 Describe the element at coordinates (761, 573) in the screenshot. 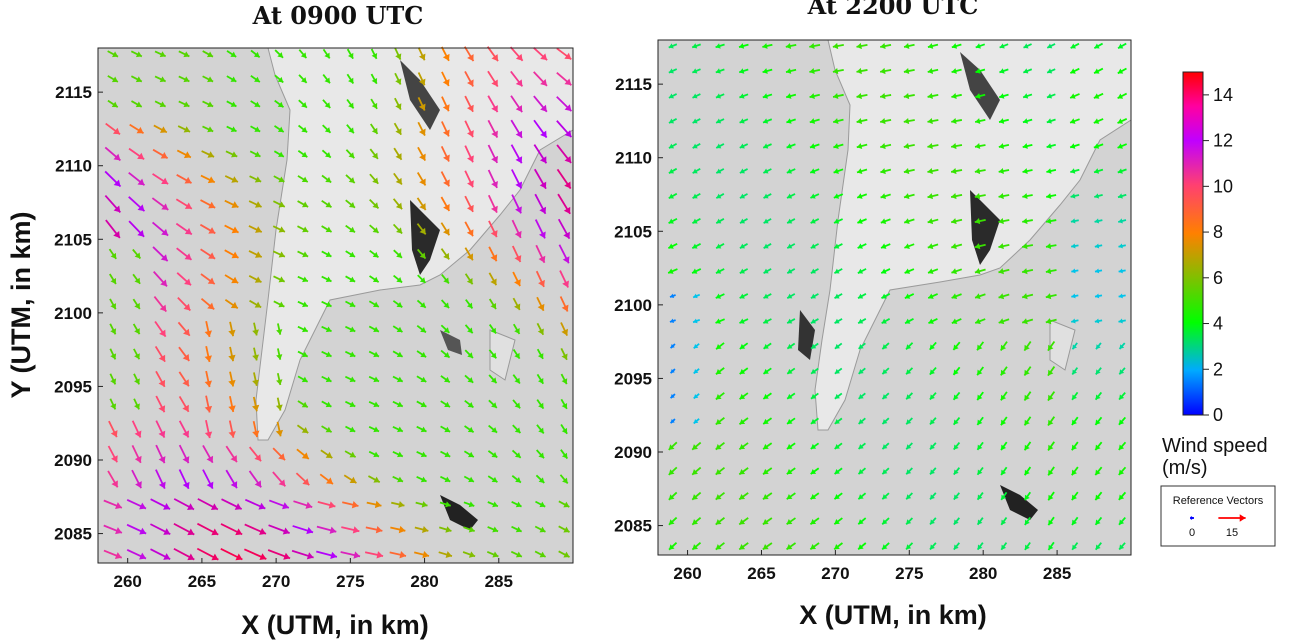

I see `x-tick-label: 265` at that location.